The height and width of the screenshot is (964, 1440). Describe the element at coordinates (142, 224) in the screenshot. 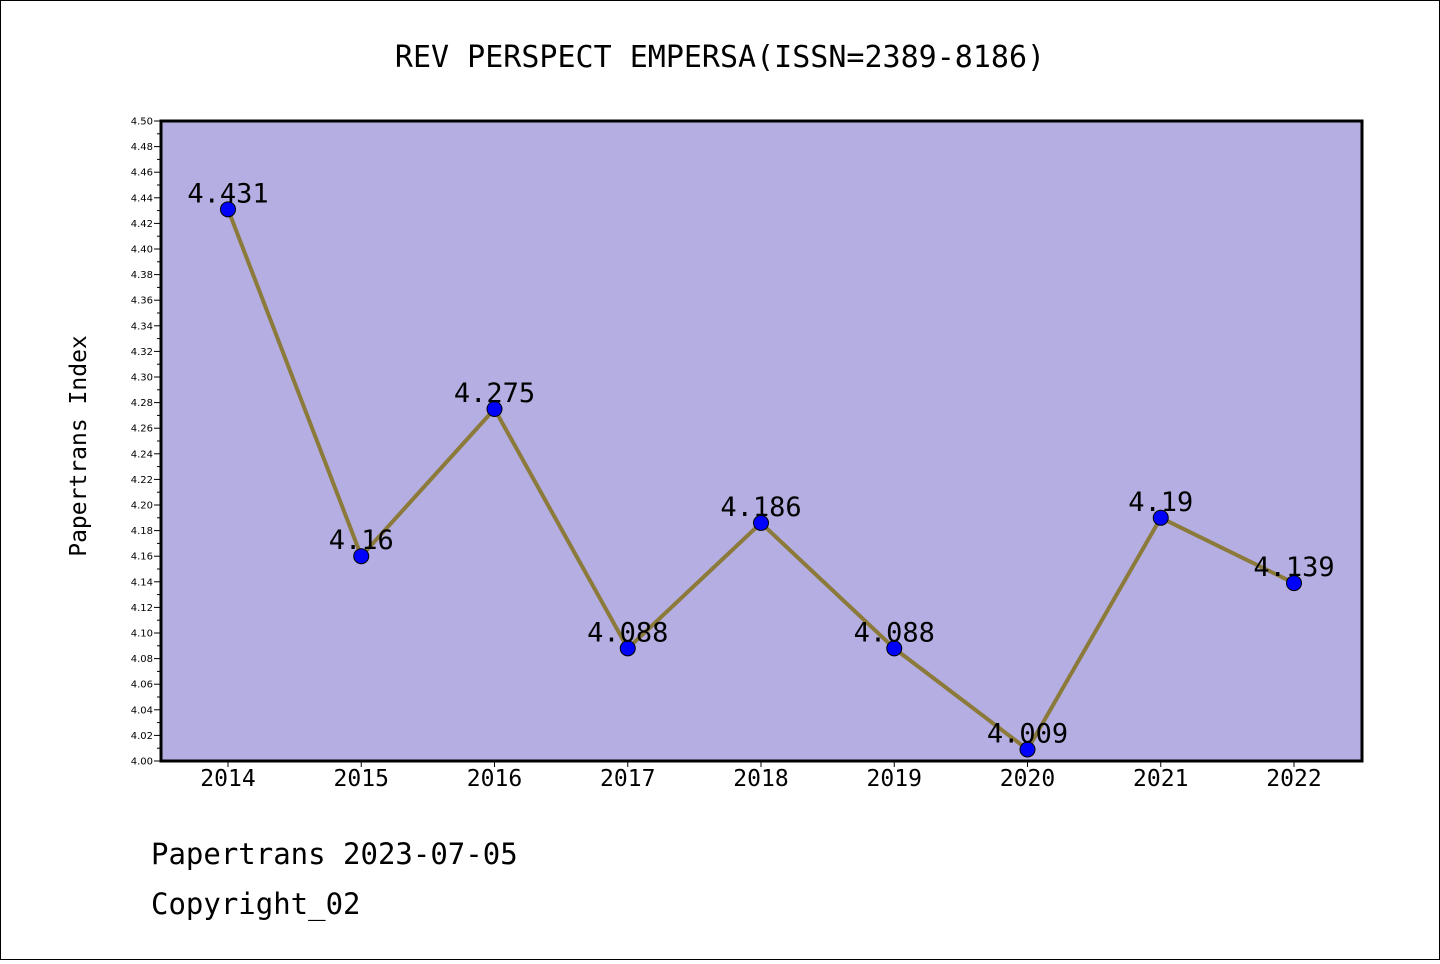

I see `y-tick-label: 4.42` at that location.